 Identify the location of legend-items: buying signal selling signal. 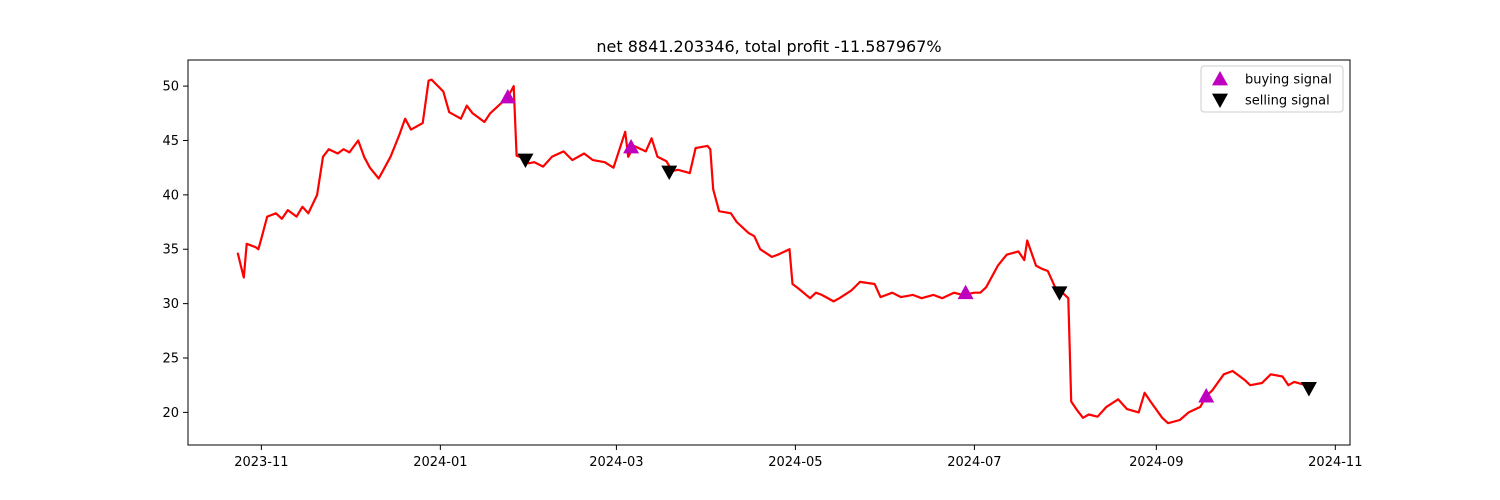
(1272, 90).